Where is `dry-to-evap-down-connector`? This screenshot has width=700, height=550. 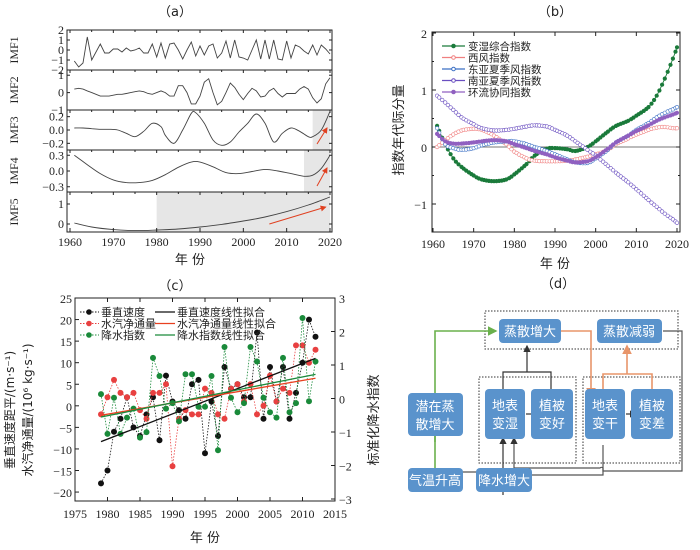 dry-to-evap-down-connector is located at coordinates (627, 369).